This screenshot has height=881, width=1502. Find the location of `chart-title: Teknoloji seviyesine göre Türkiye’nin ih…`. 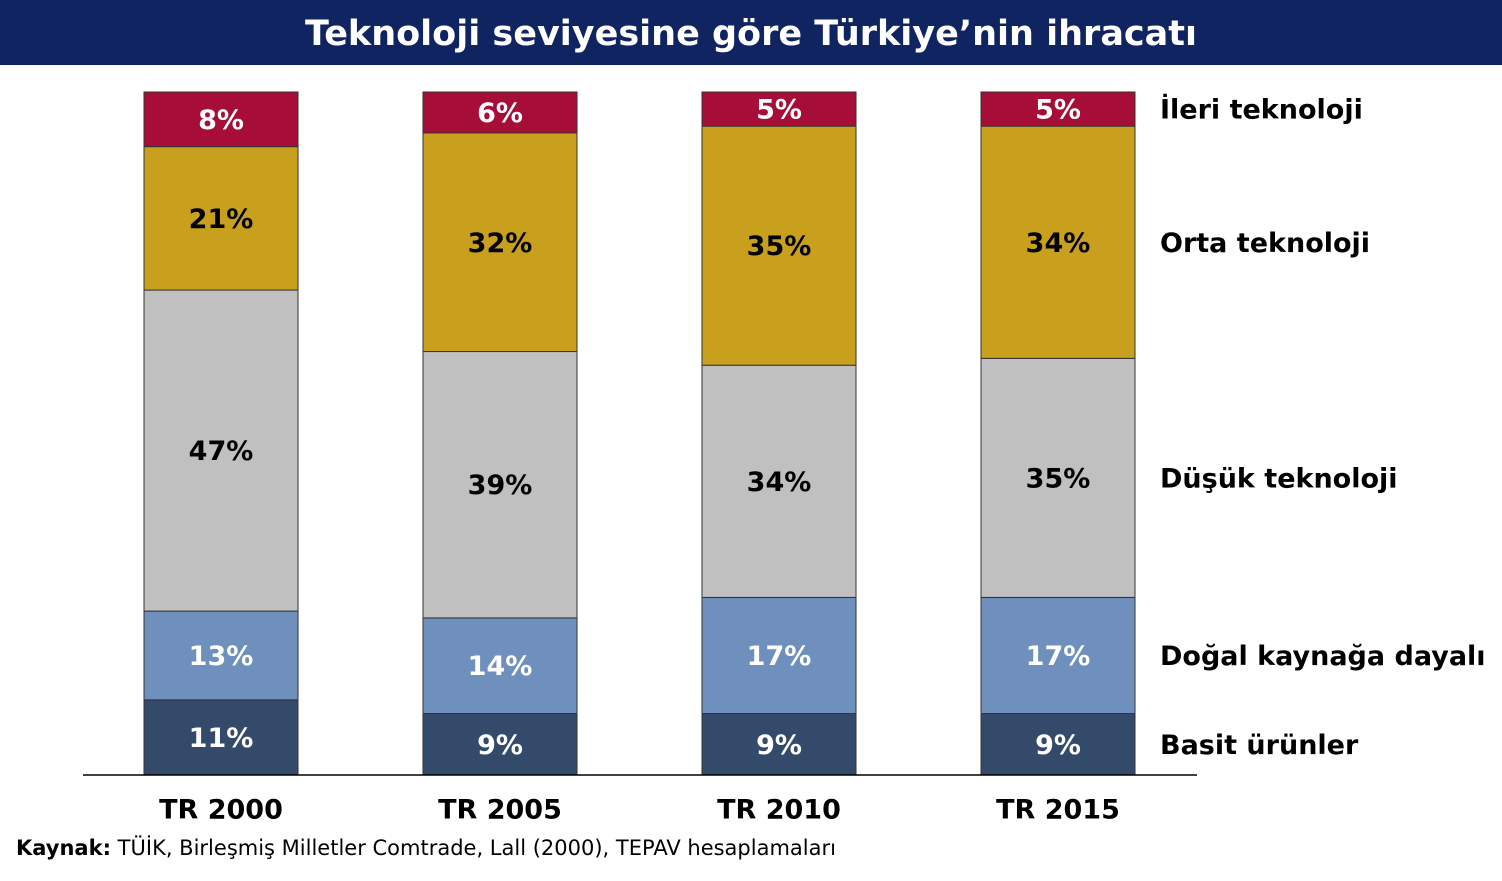

chart-title: Teknoloji seviyesine göre Türkiye’nin ih… is located at coordinates (751, 32).